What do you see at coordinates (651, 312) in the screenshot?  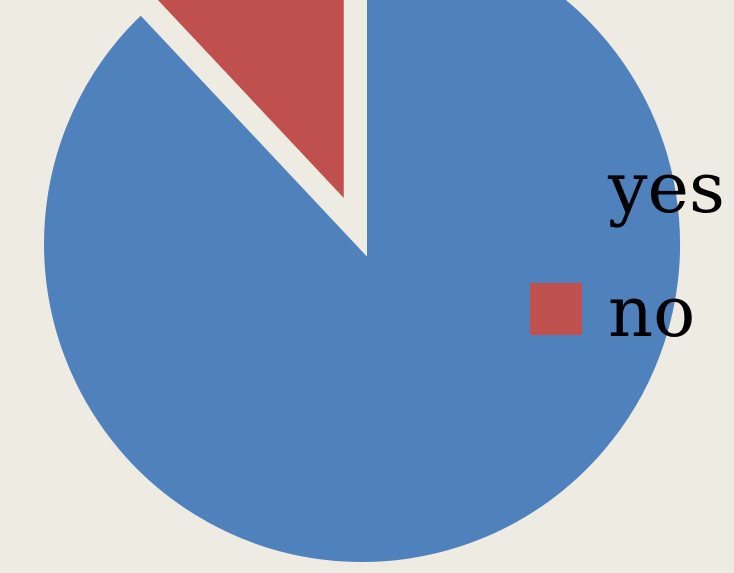 I see `legend-label-no: no` at bounding box center [651, 312].